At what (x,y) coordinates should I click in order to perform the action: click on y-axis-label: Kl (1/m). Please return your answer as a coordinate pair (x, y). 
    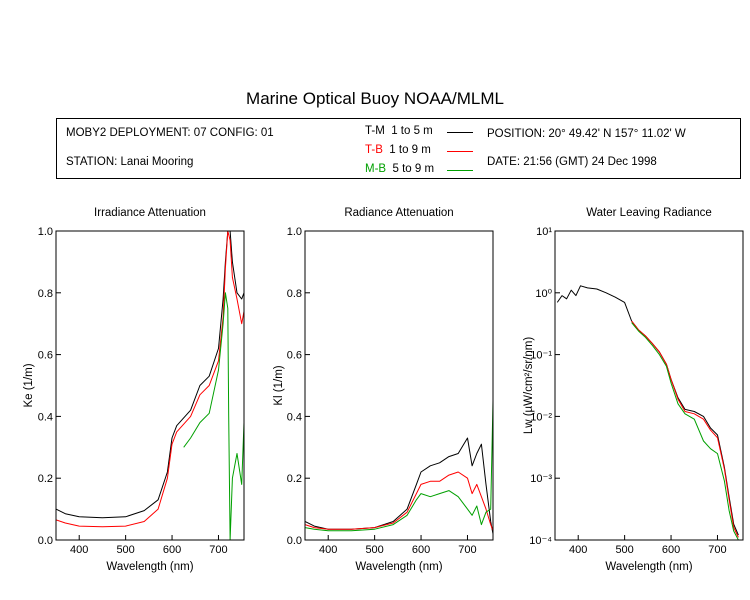
    Looking at the image, I should click on (279, 385).